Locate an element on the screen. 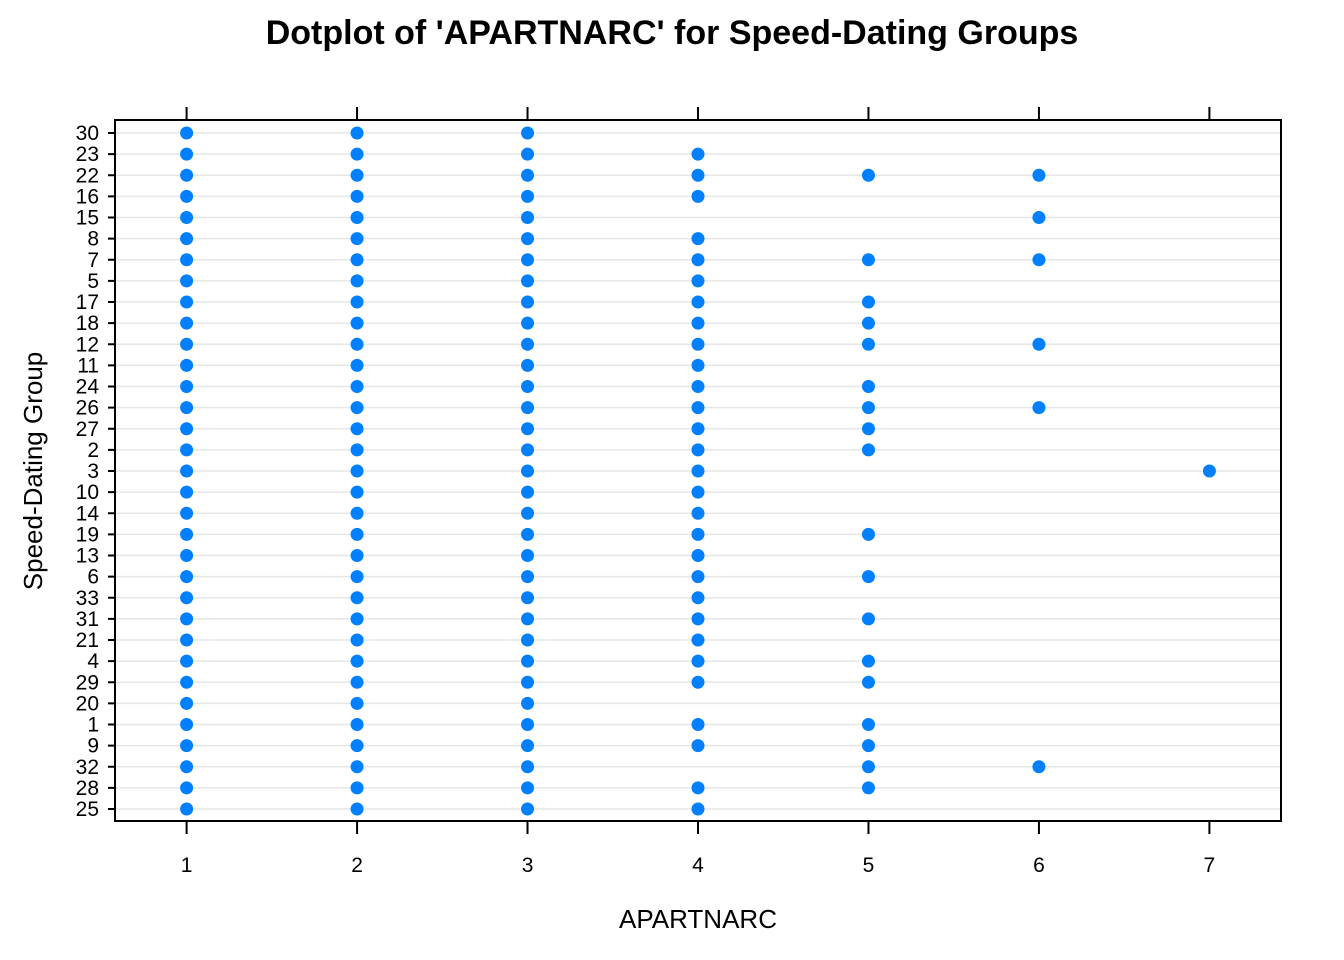 The height and width of the screenshot is (960, 1344). x-tick-label-4: 4 is located at coordinates (698, 865).